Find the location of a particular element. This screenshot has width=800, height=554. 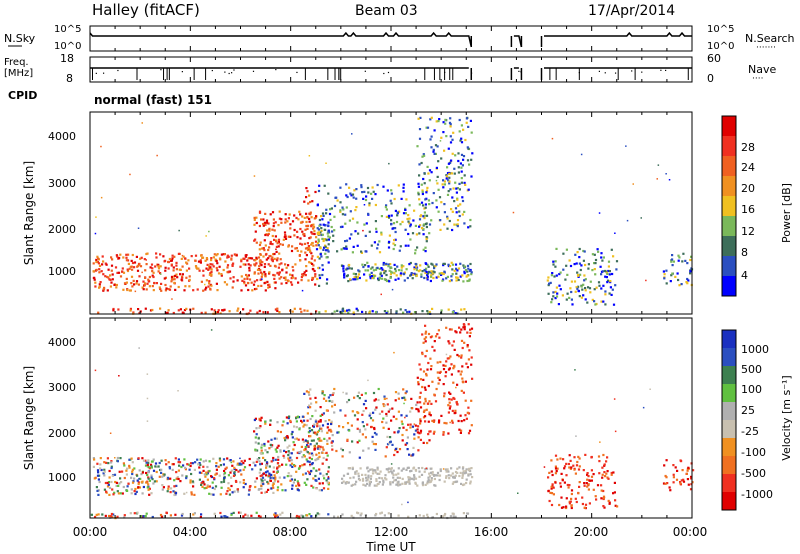

power-ylabel: Slant Range [km] is located at coordinates (29, 213).